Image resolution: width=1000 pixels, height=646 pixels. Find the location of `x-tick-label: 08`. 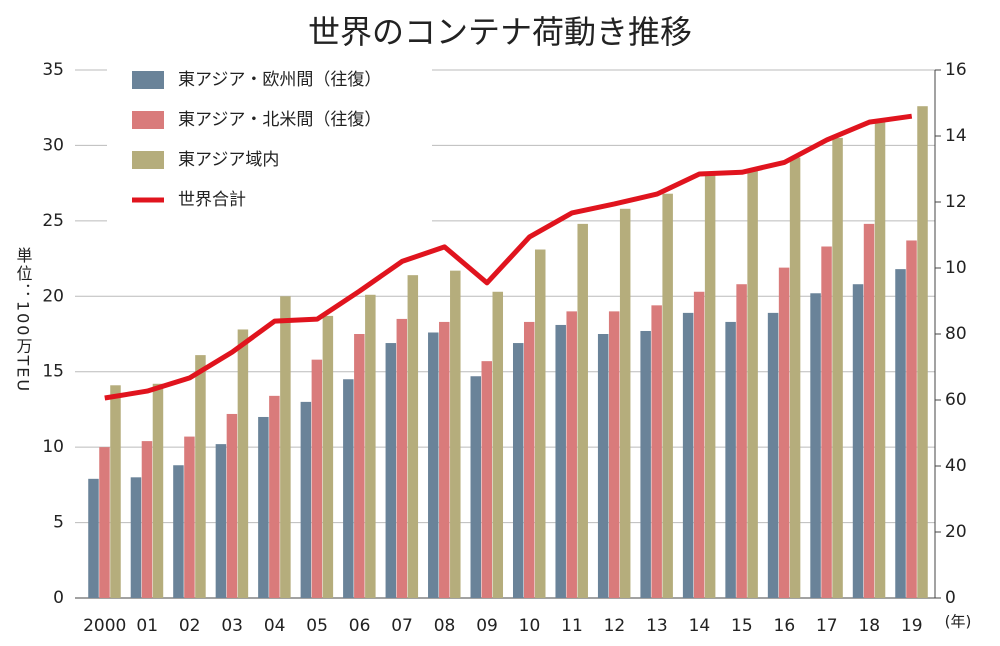

x-tick-label: 08 is located at coordinates (445, 626).